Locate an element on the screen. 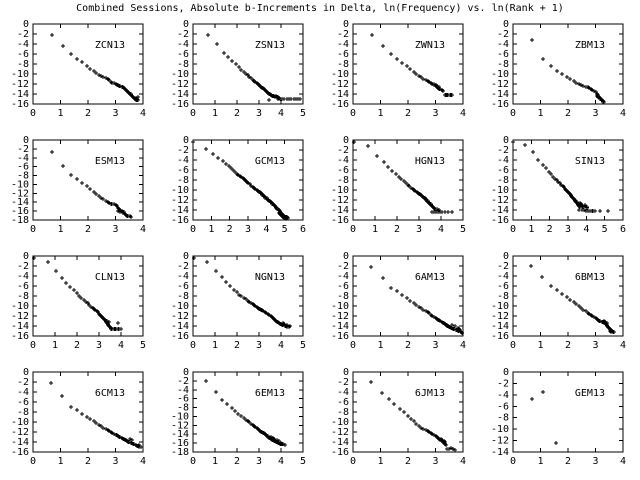 The height and width of the screenshot is (480, 640). series-label: ZBM13 is located at coordinates (590, 45).